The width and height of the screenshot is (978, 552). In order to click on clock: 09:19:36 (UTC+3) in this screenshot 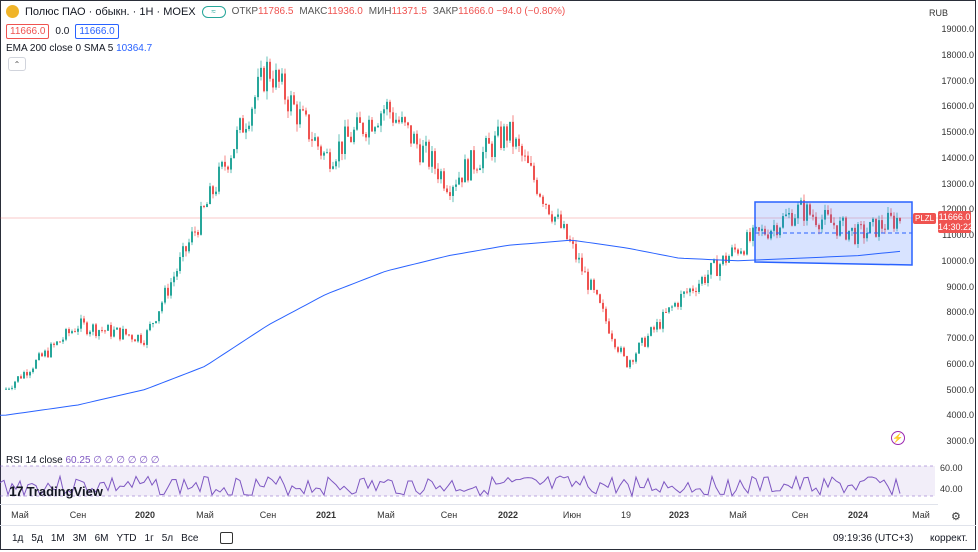, I will do `click(873, 538)`.